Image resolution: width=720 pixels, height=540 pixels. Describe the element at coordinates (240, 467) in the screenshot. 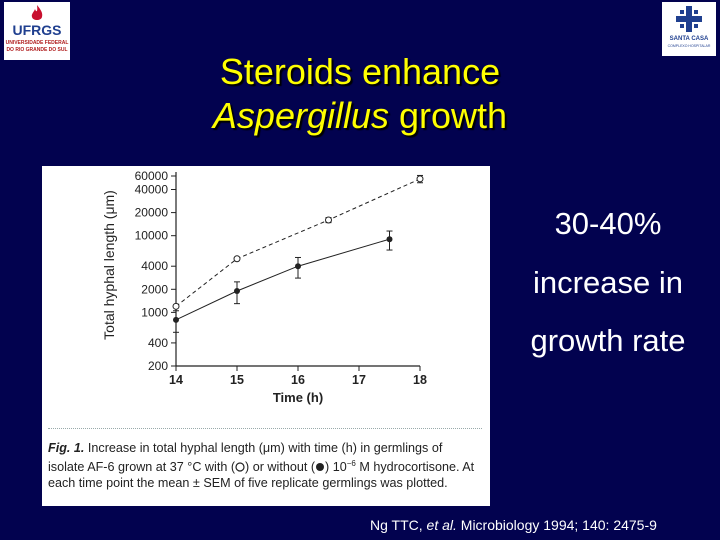

I see `open-circle-icon` at that location.